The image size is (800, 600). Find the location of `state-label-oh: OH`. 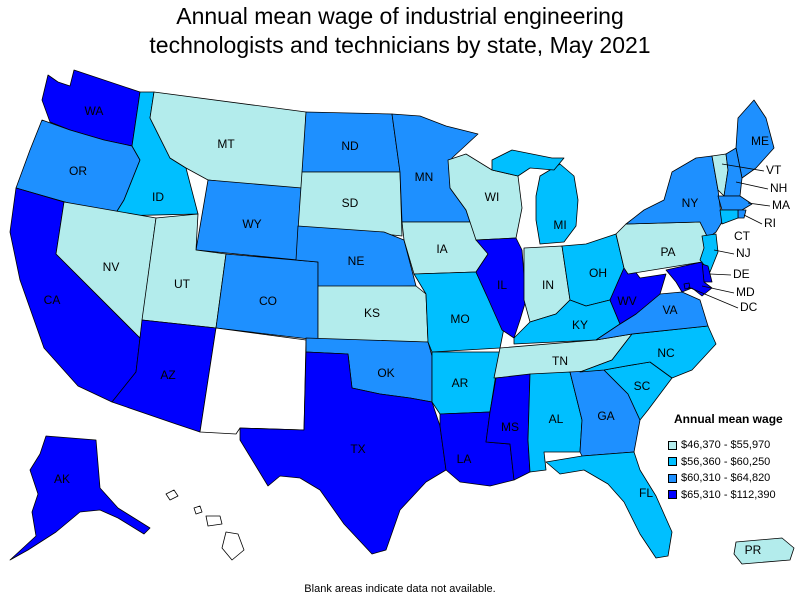

state-label-oh: OH is located at coordinates (598, 273).